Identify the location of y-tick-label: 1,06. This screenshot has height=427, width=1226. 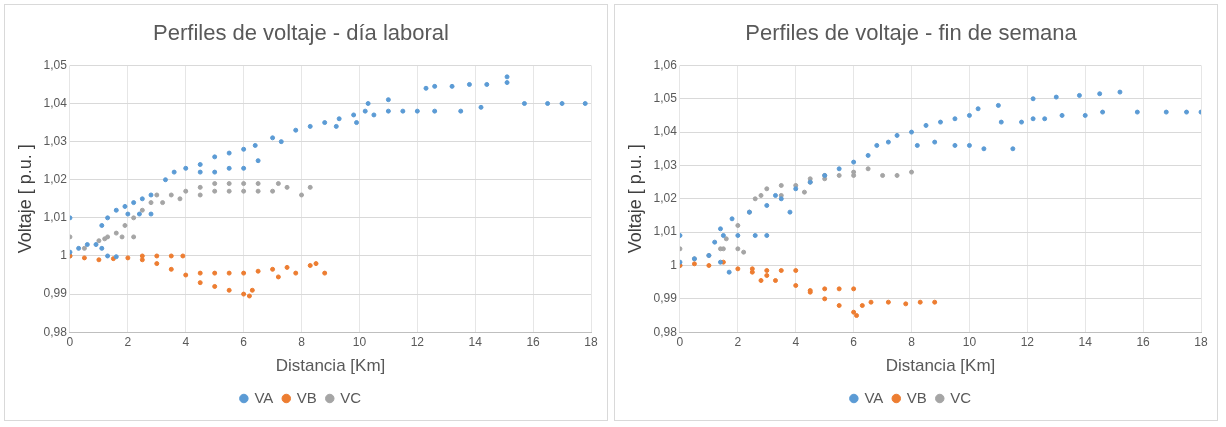
(665, 64).